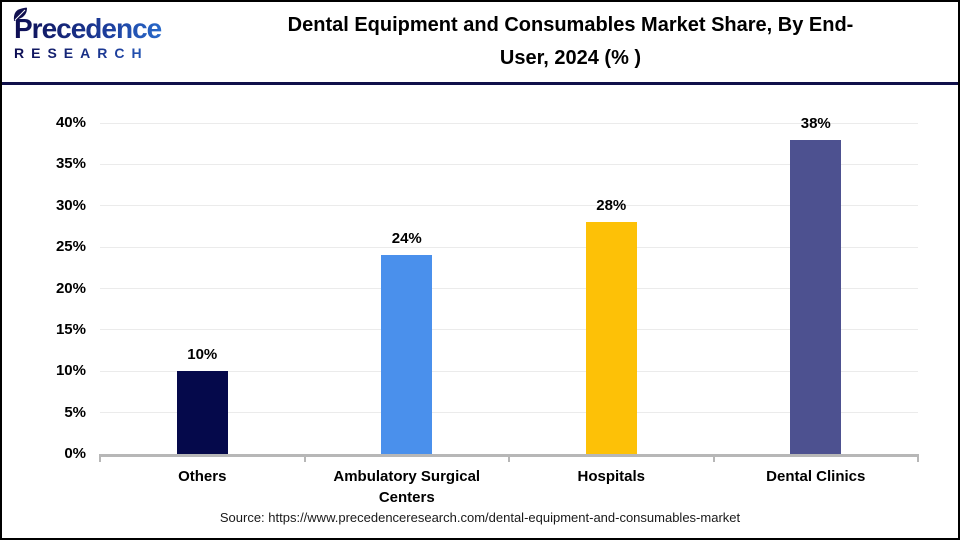 The image size is (960, 540). Describe the element at coordinates (816, 476) in the screenshot. I see `category-label-dental-clinics: Dental Clinics` at that location.